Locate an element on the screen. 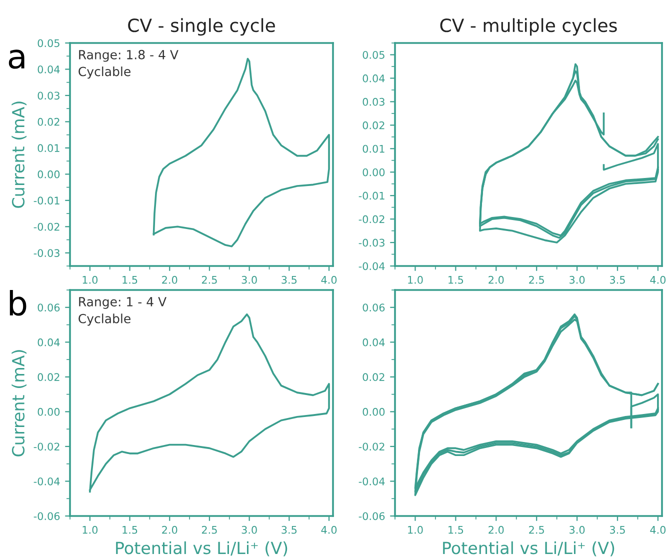 The width and height of the screenshot is (668, 557). annotation: Range: 1.8 - 4 V Cyclable is located at coordinates (128, 64).